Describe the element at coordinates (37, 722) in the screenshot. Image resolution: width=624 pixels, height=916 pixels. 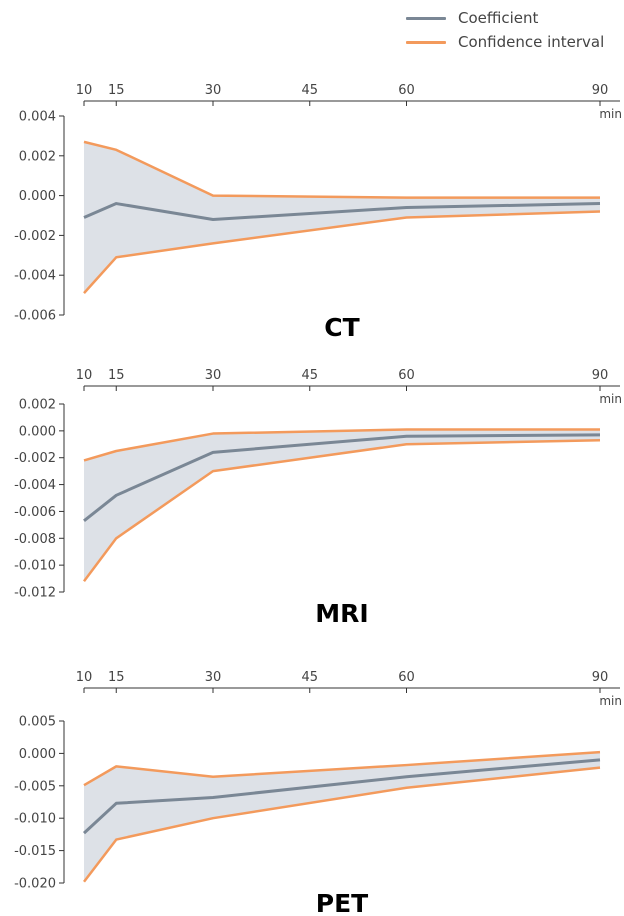
I see `panel-pet-y-tick-label: 0.005` at that location.